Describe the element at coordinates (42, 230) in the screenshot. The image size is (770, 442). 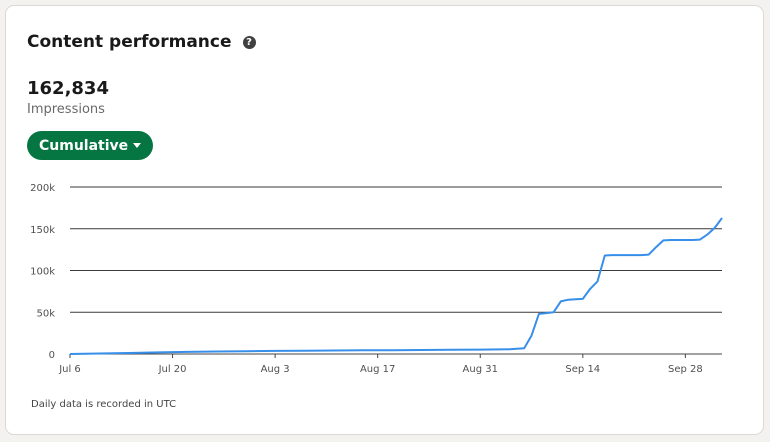
I see `y-tick-label: 150k` at that location.